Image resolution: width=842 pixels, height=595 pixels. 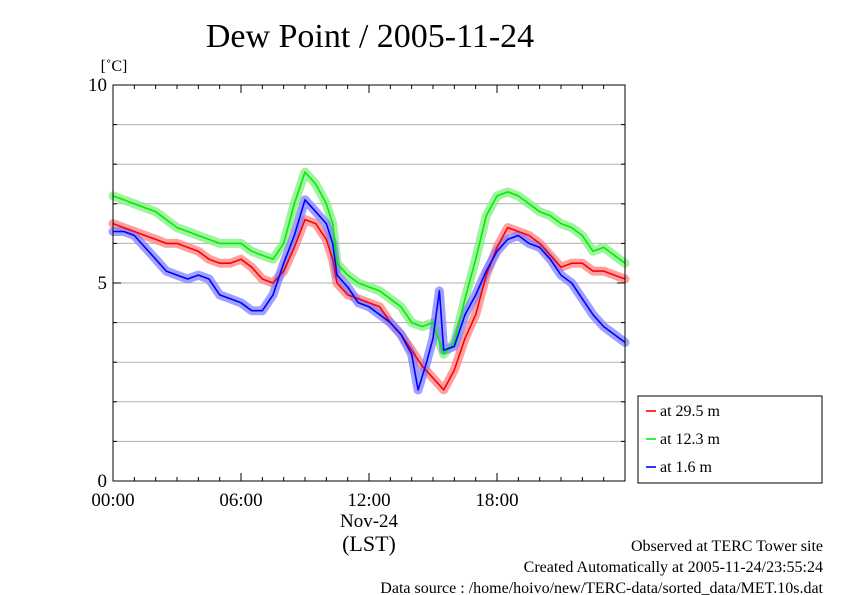 I want to click on x-tick-label: 00:00, so click(x=112, y=500).